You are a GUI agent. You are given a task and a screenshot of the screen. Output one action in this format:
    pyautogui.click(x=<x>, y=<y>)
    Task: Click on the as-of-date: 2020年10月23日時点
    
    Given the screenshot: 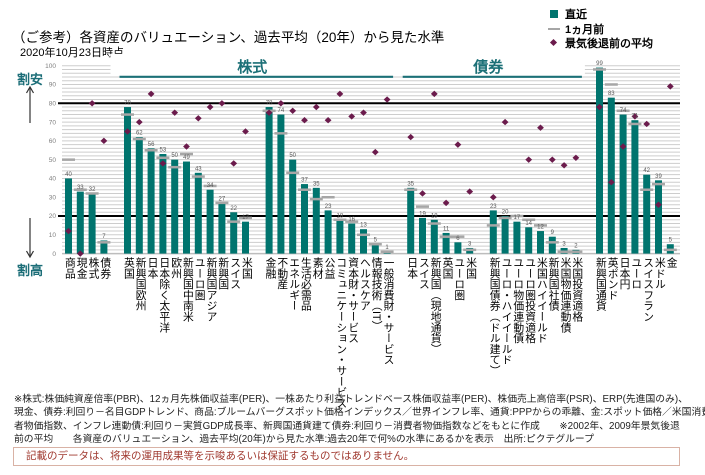 What is the action you would take?
    pyautogui.click(x=72, y=53)
    